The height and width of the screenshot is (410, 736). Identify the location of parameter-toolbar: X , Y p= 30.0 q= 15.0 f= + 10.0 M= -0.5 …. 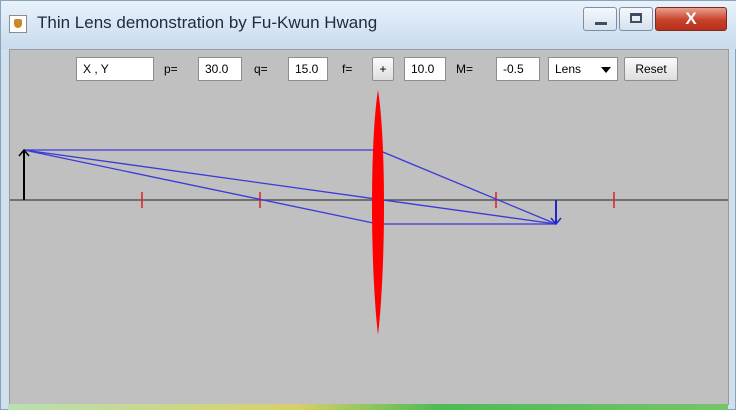
(369, 70).